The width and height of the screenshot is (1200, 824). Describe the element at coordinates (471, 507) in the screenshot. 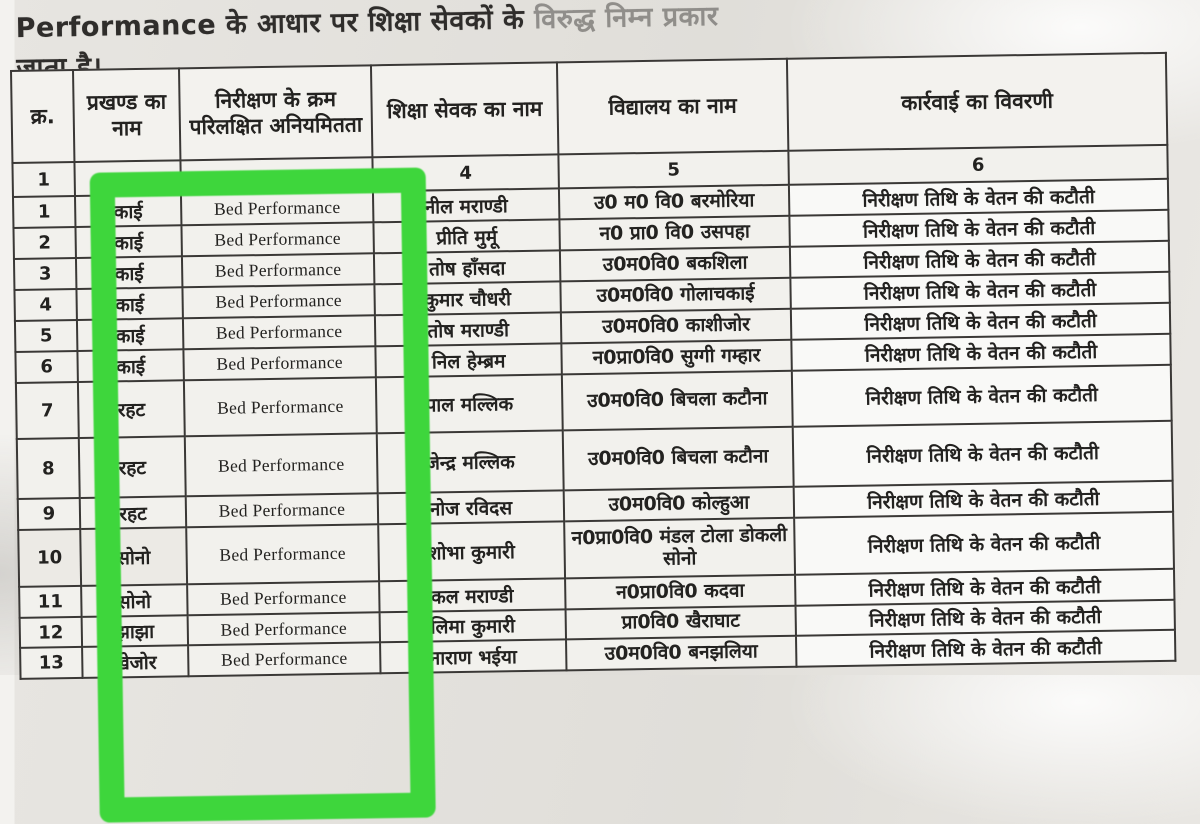

I see `cell-worker: नोज रविदस` at that location.